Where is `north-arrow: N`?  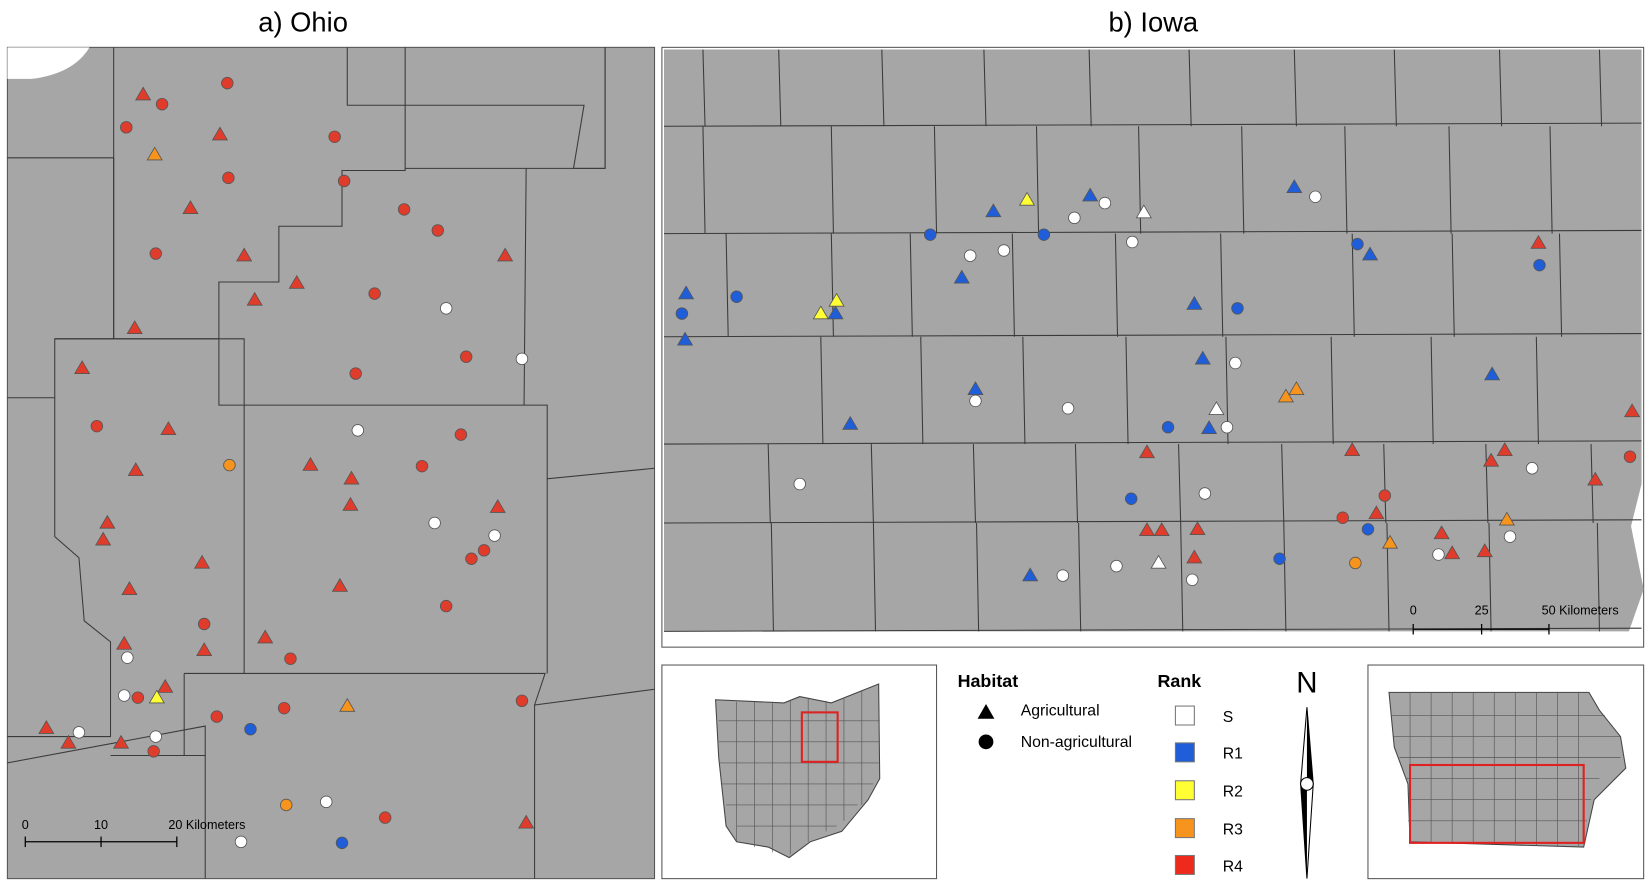
north-arrow: N is located at coordinates (1307, 772).